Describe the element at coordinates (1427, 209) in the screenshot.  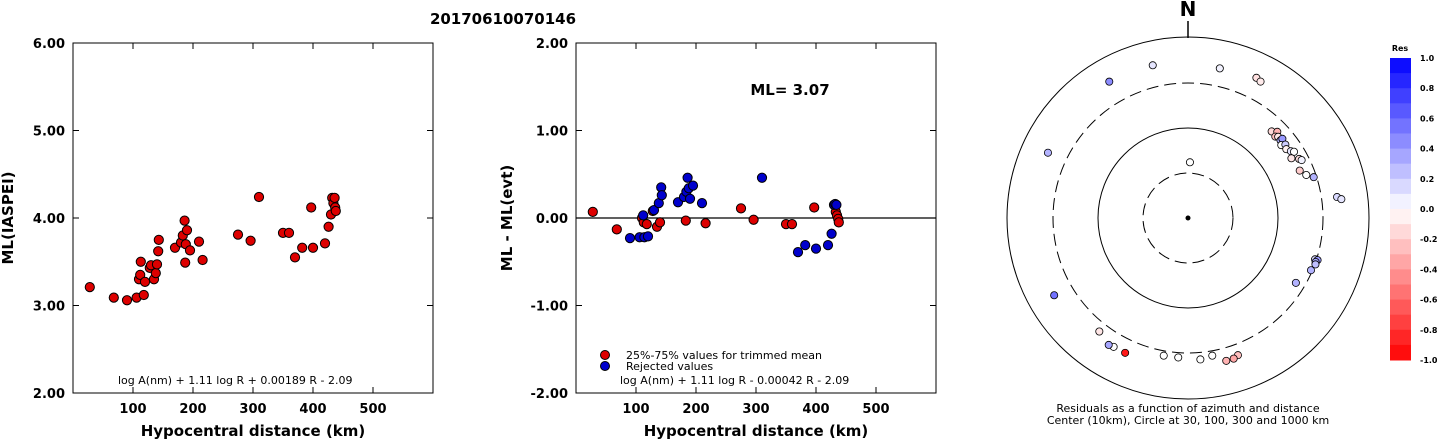
I see `colorbar-tick-label: 0.0` at that location.